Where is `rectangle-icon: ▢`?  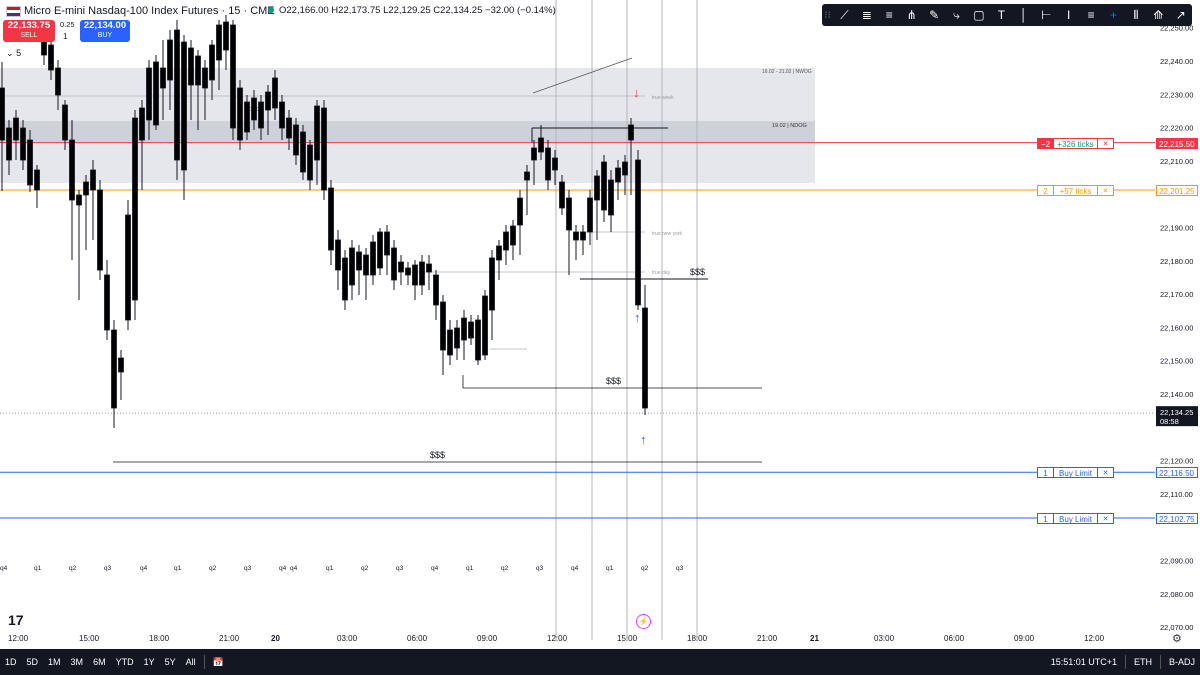
rectangle-icon: ▢ is located at coordinates (979, 15).